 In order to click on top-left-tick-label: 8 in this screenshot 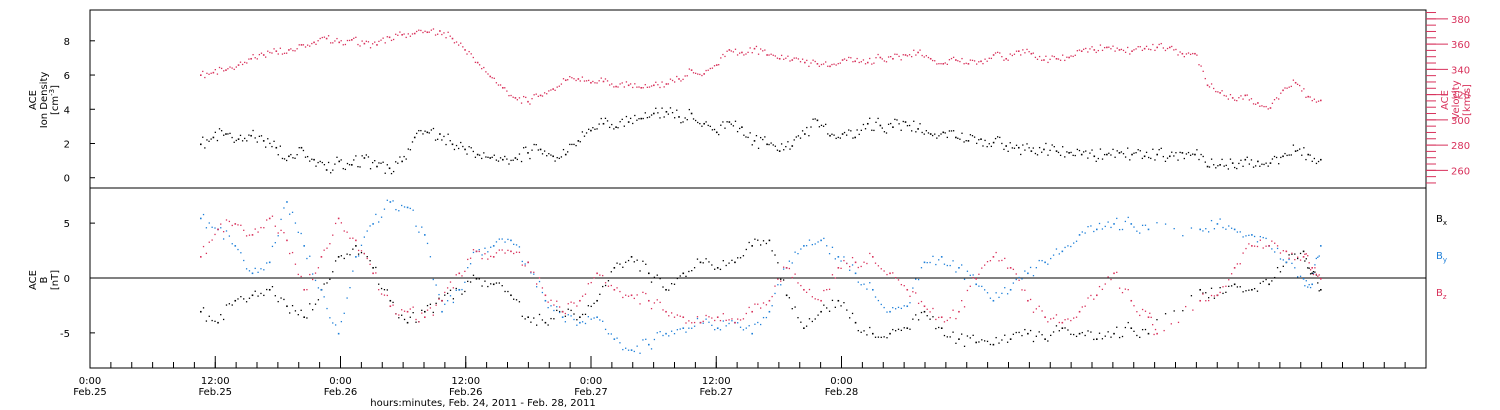, I will do `click(67, 42)`.